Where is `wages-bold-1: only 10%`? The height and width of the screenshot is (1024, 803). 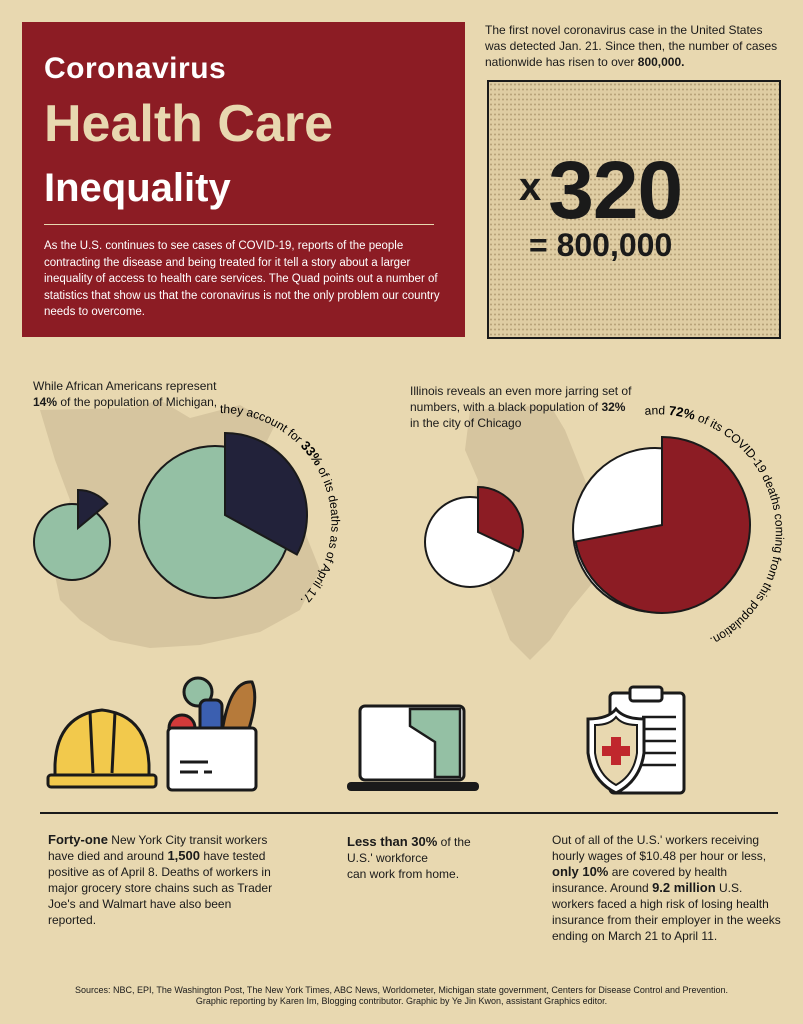
wages-bold-1: only 10% is located at coordinates (580, 871).